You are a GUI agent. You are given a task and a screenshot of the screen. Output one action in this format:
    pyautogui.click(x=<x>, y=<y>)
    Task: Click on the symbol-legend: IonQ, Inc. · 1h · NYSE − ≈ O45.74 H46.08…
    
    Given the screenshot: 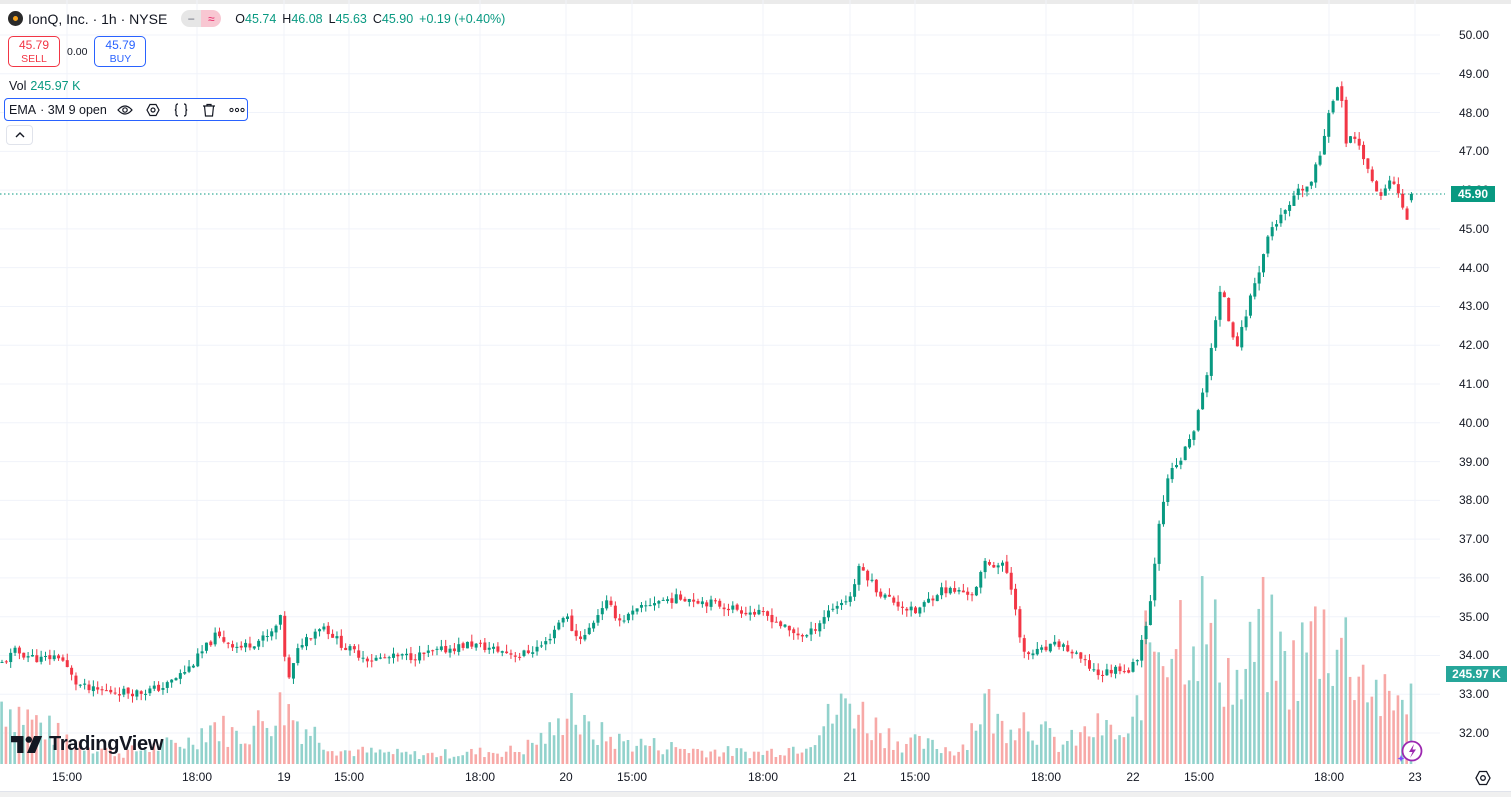 What is the action you would take?
    pyautogui.click(x=256, y=18)
    